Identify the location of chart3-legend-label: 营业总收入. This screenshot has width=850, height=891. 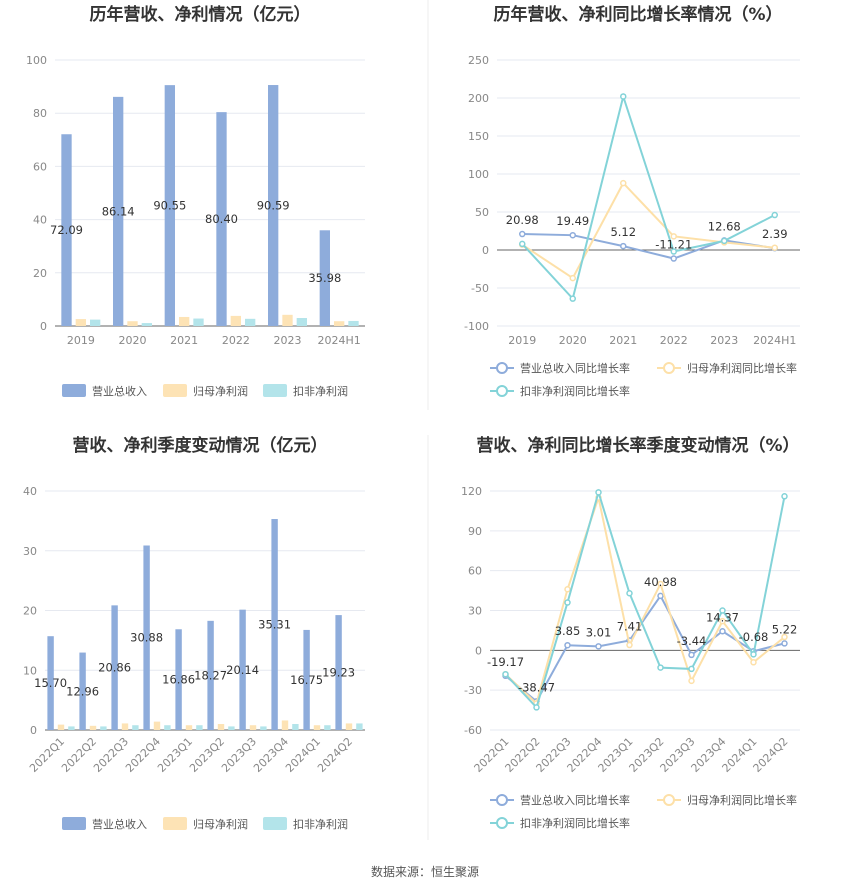
(119, 824).